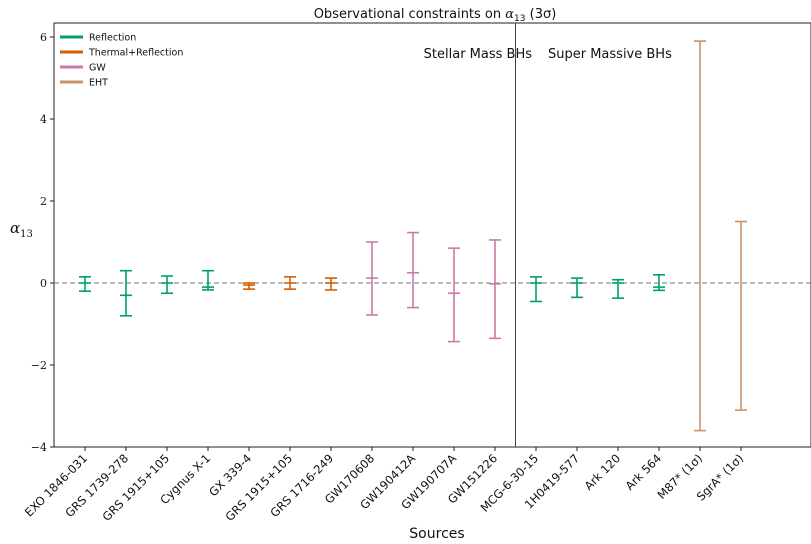 The image size is (811, 544). I want to click on region-label-stellar: Stellar Mass BHs, so click(478, 54).